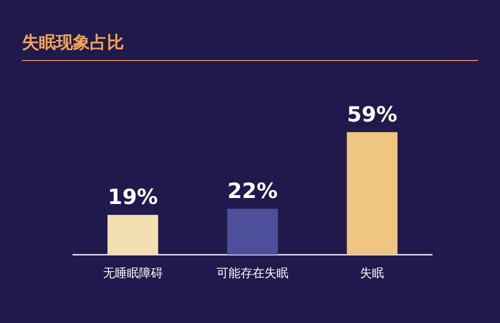 This screenshot has height=323, width=500. I want to click on x-tick-label: 可能存在失眠, so click(252, 273).